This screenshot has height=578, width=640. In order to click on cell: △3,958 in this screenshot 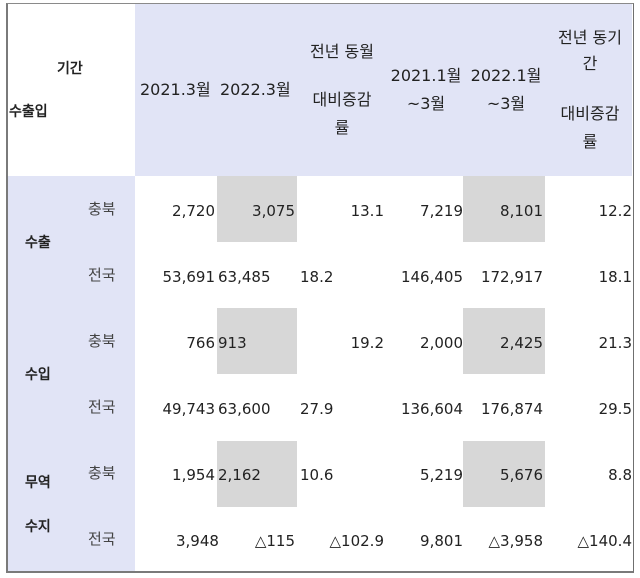, I will do `click(515, 541)`.